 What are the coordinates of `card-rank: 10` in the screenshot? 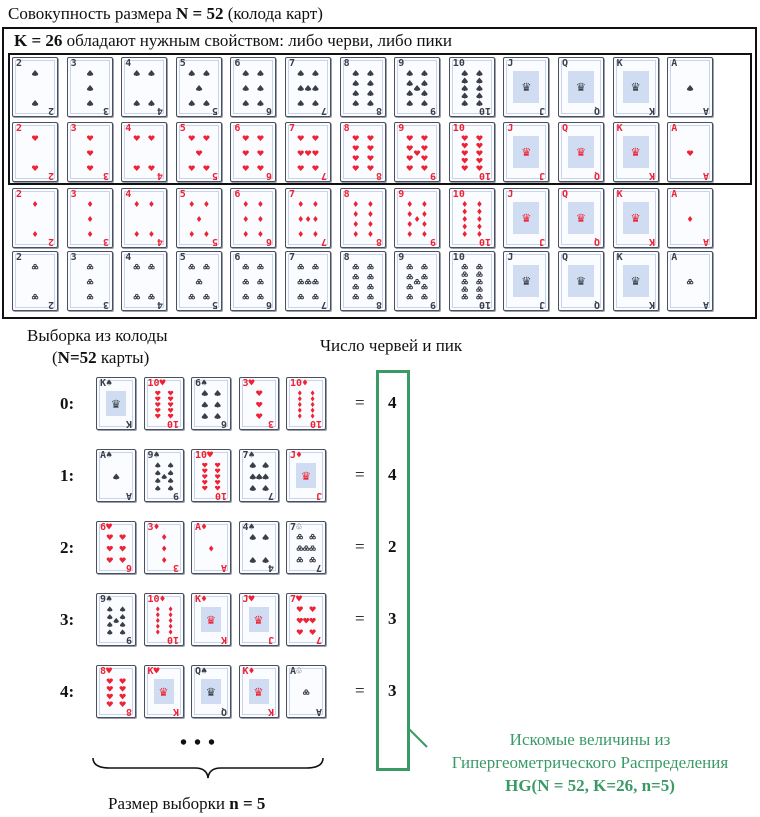 It's located at (458, 63).